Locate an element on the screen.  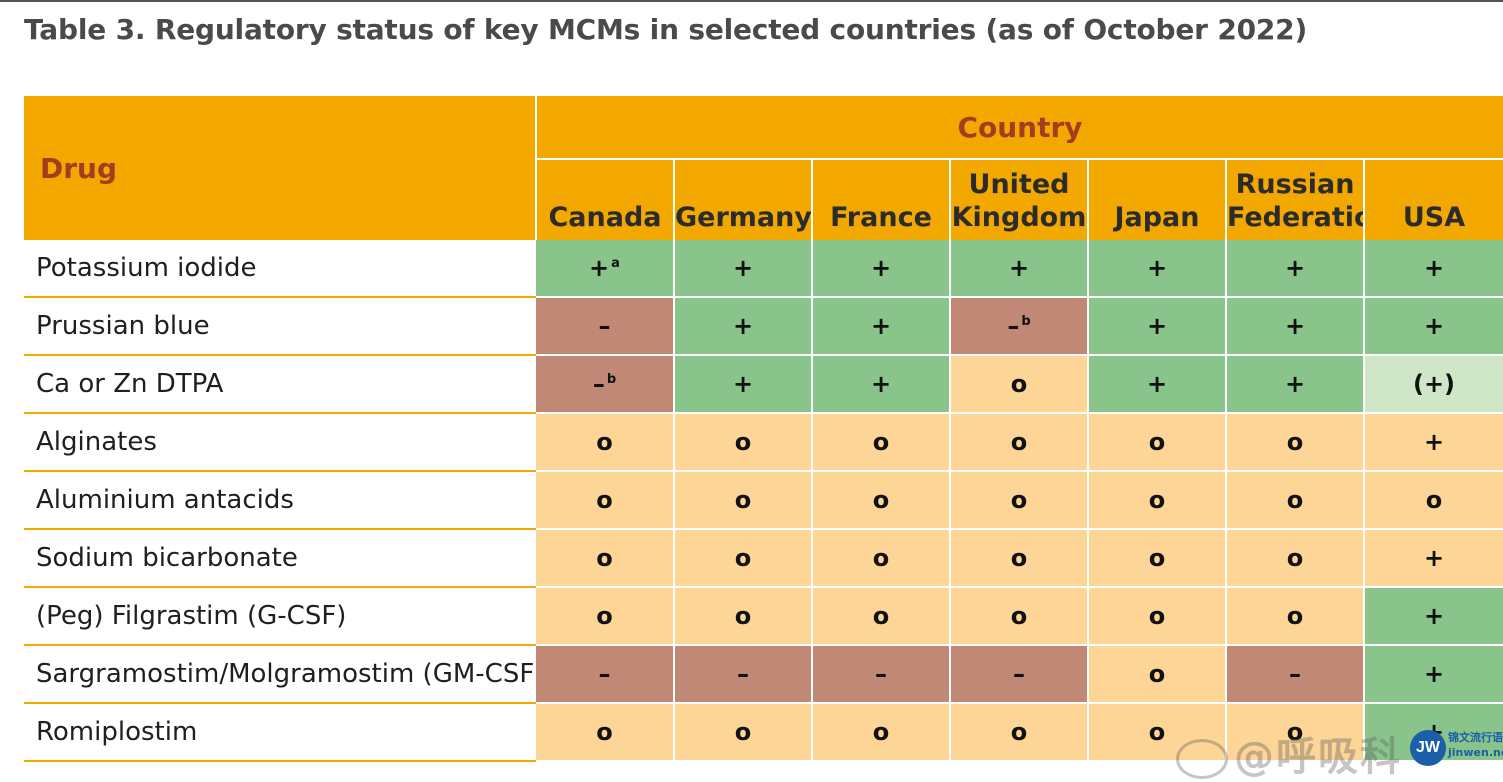
drug-name-cell: (Peg) Filgrastim (G-CSF) is located at coordinates (280, 616).